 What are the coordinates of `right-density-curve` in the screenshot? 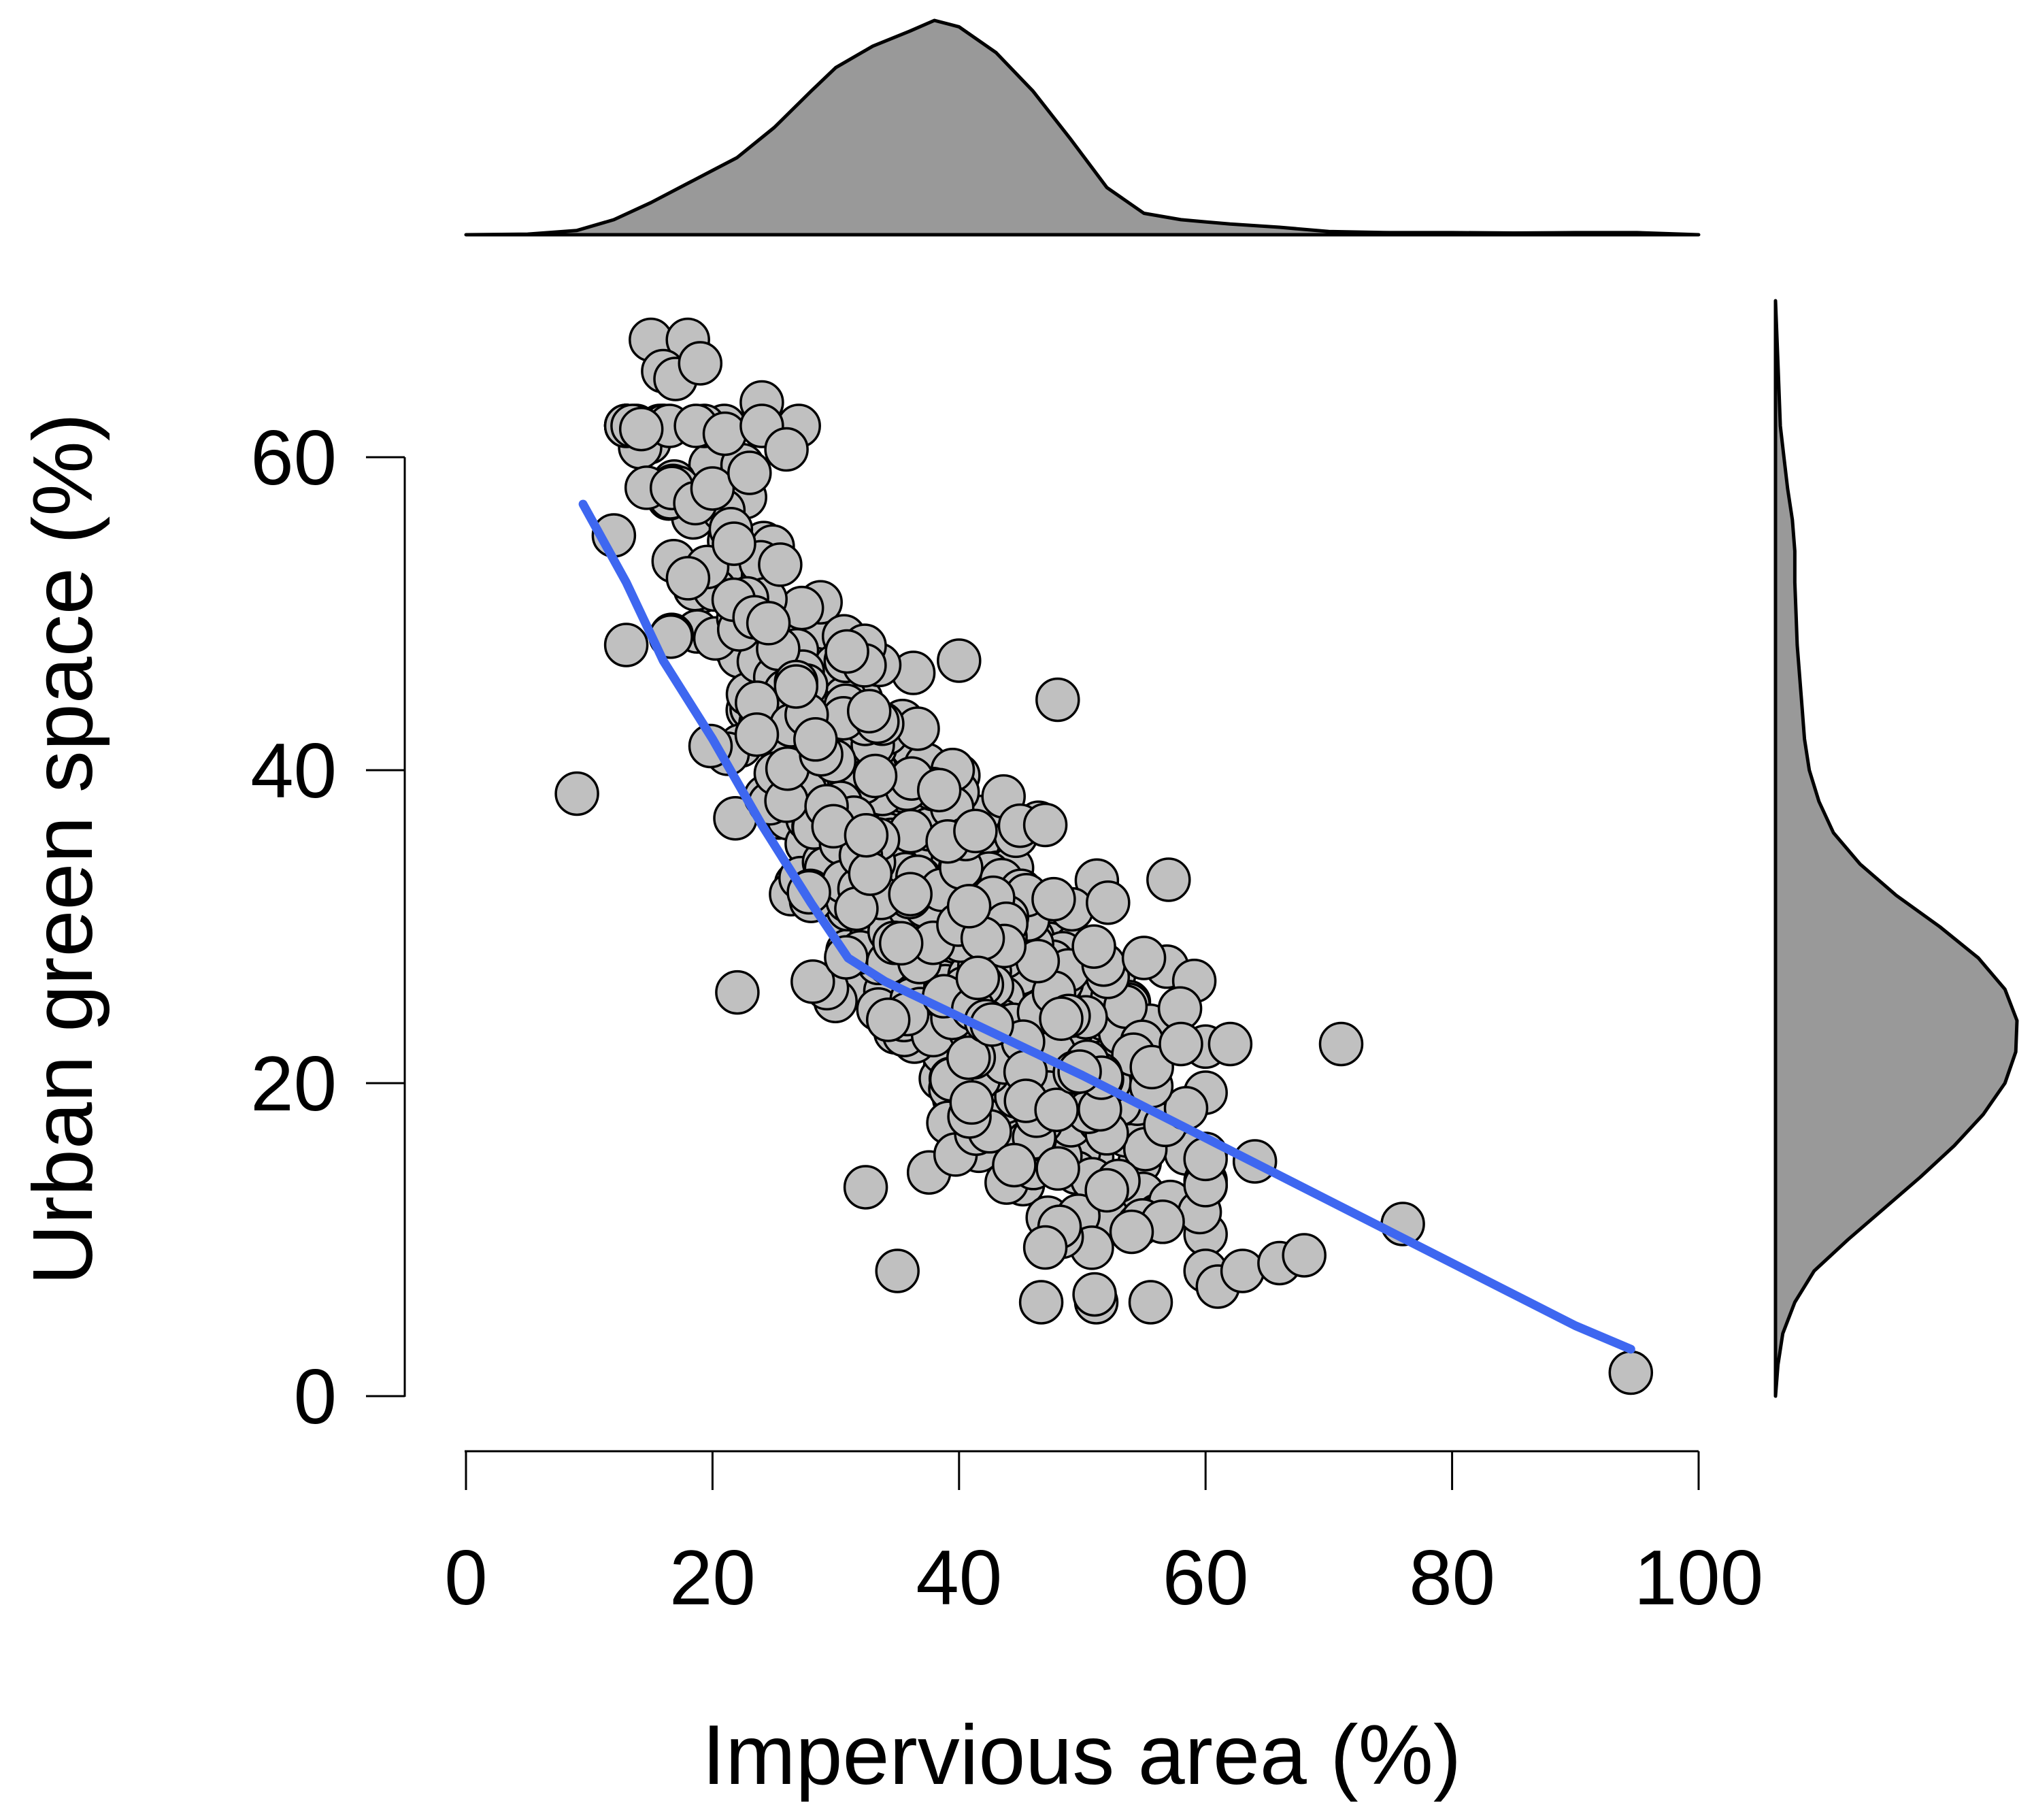 It's located at (1896, 849).